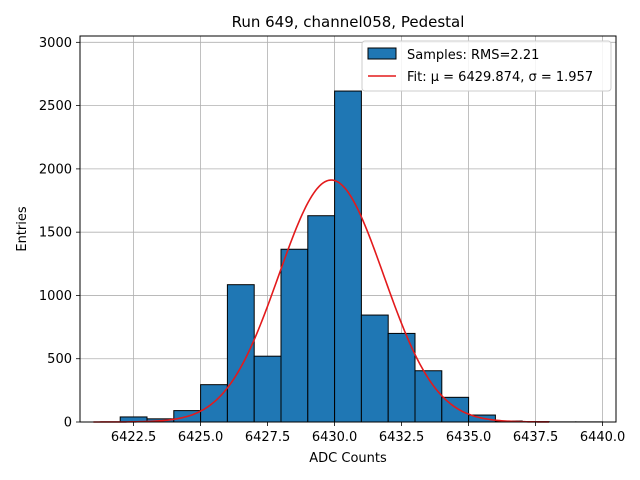  I want to click on y-tick-label: 0, so click(68, 423).